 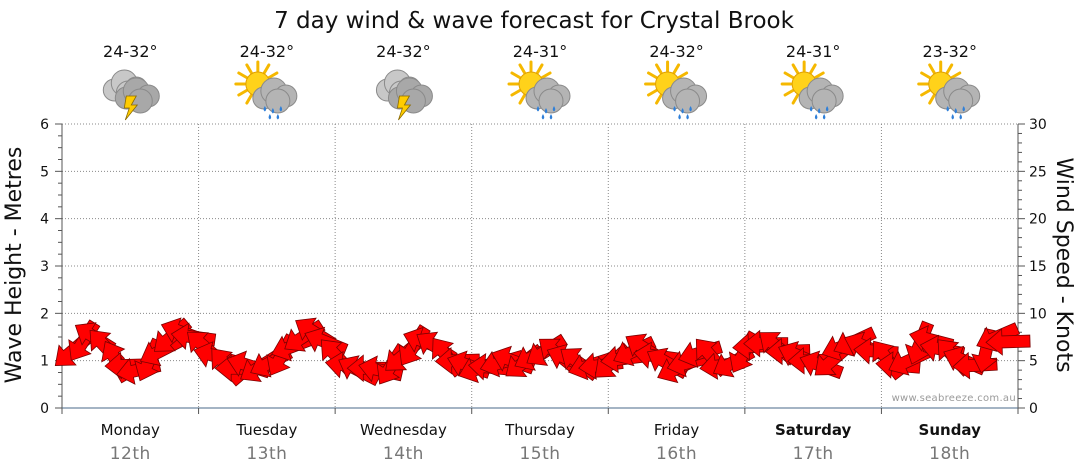 I want to click on left-tick-label: 6, so click(x=44, y=125).